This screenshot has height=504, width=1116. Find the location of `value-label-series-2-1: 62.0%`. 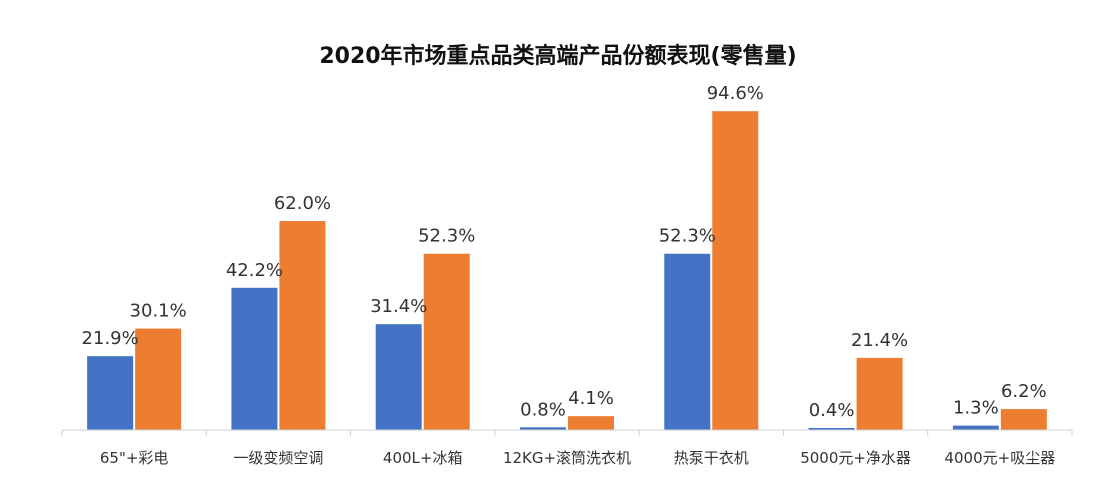

value-label-series-2-1: 62.0% is located at coordinates (302, 203).